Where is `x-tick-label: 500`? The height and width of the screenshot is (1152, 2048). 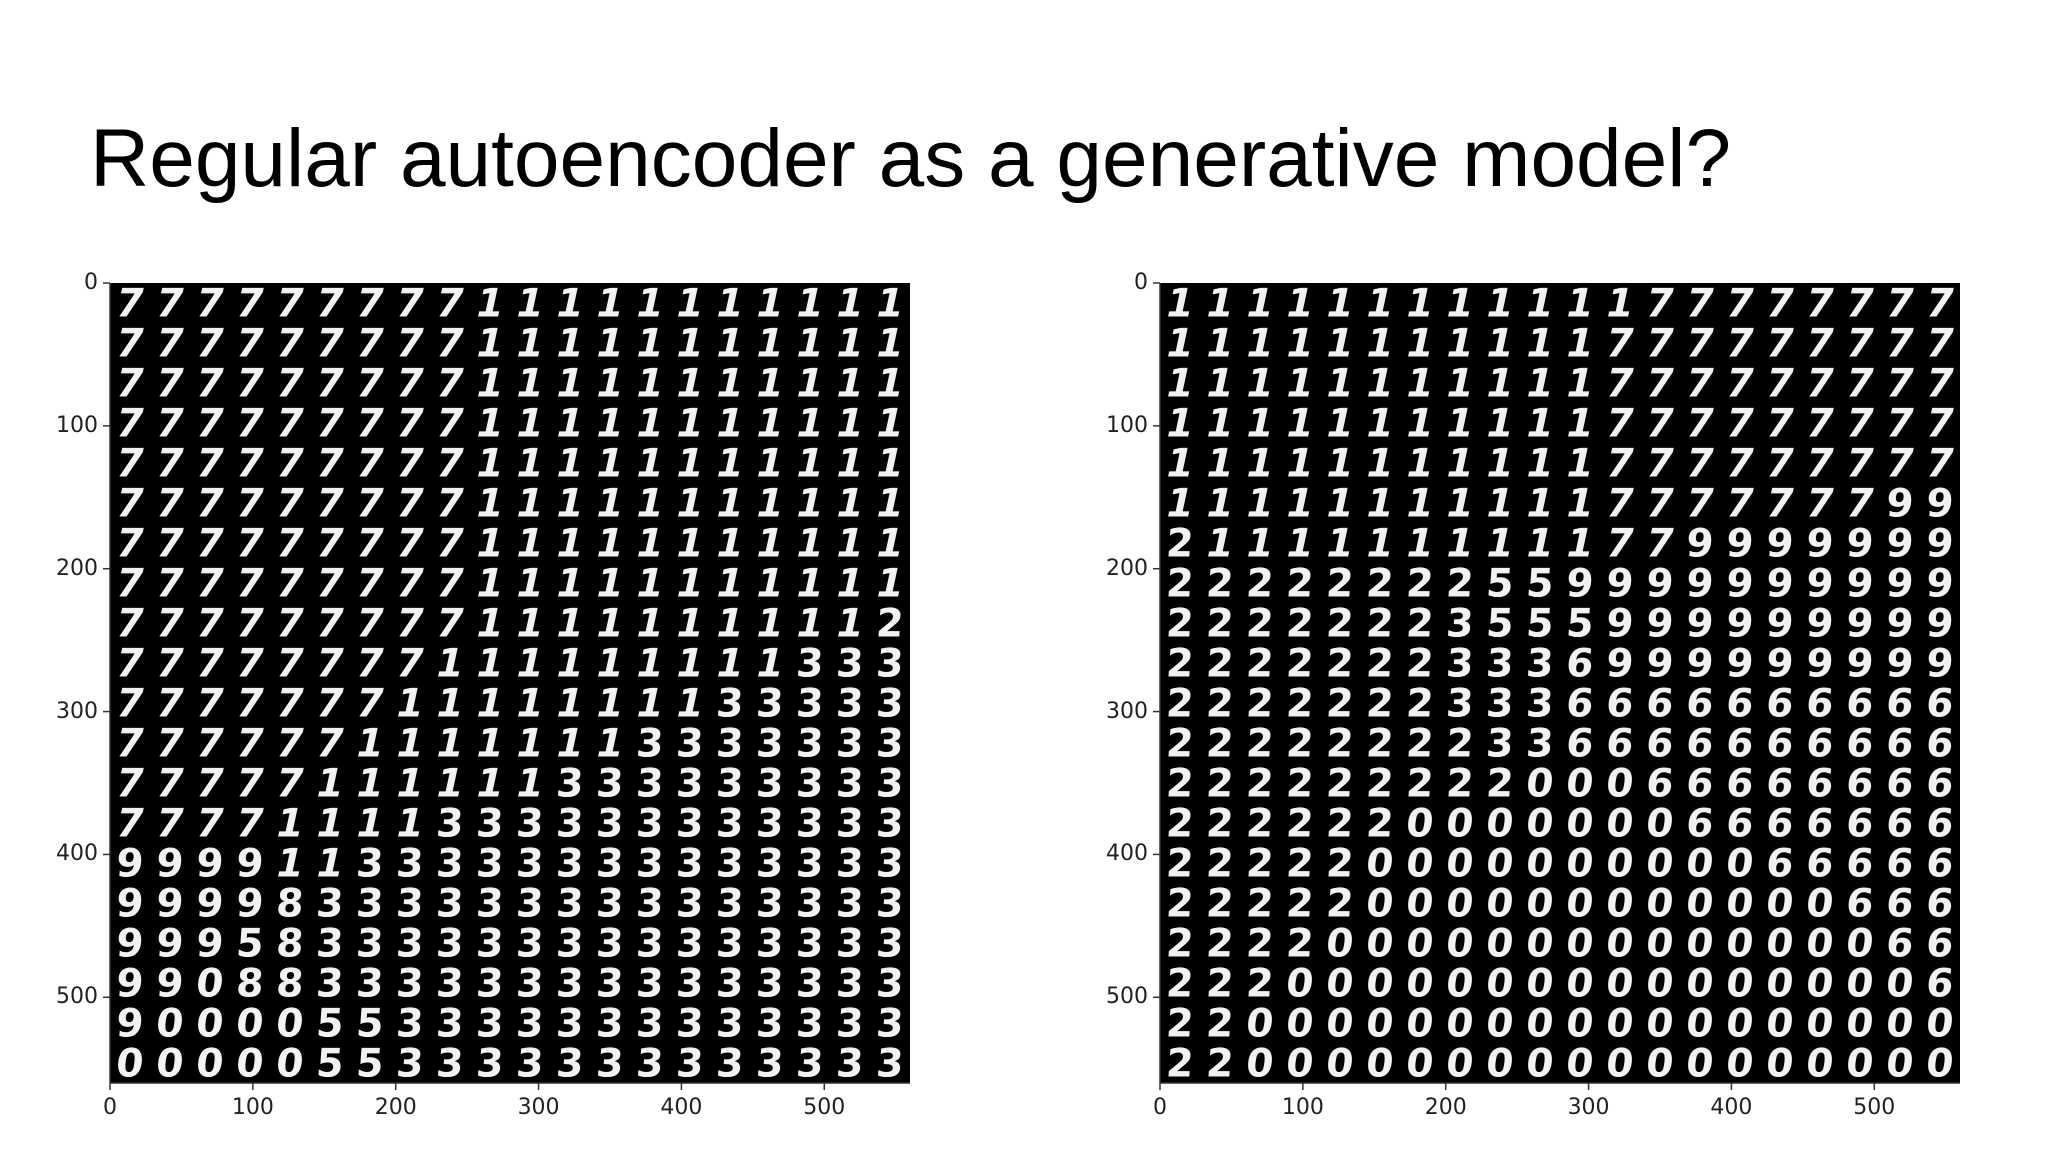 x-tick-label: 500 is located at coordinates (824, 1107).